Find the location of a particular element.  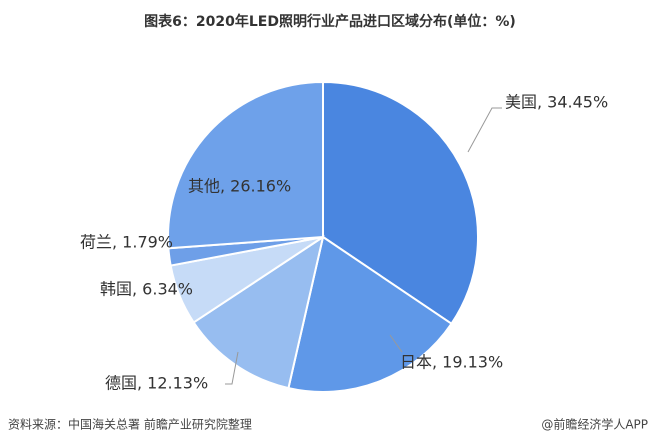

data-label: 荷兰, 1.79% is located at coordinates (126, 242).